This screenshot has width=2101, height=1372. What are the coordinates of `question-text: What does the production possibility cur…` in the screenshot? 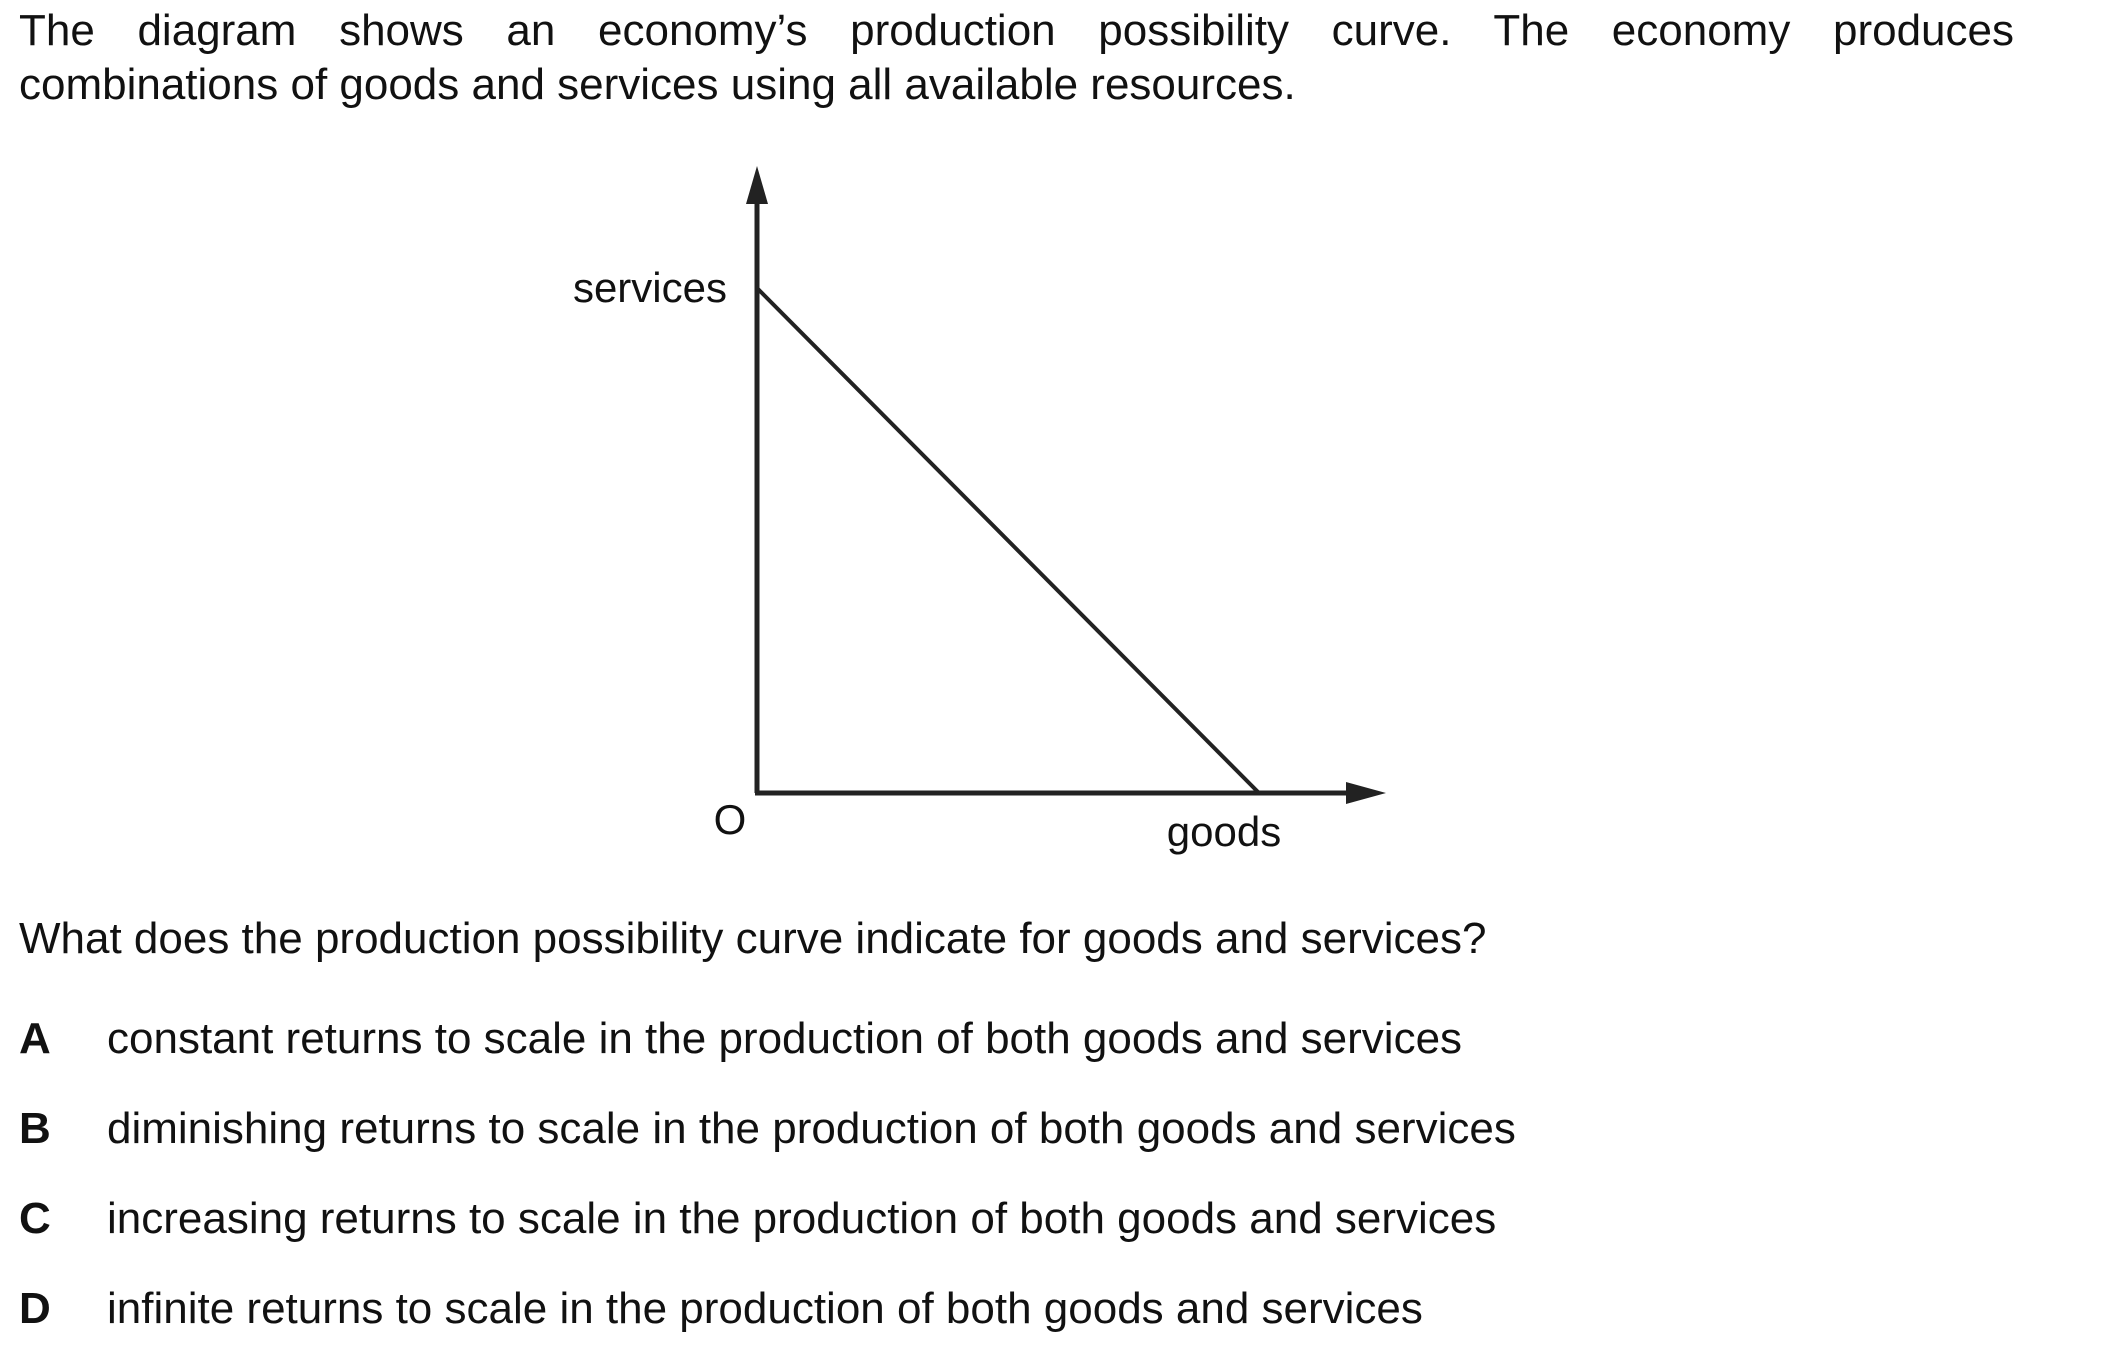 It's located at (753, 938).